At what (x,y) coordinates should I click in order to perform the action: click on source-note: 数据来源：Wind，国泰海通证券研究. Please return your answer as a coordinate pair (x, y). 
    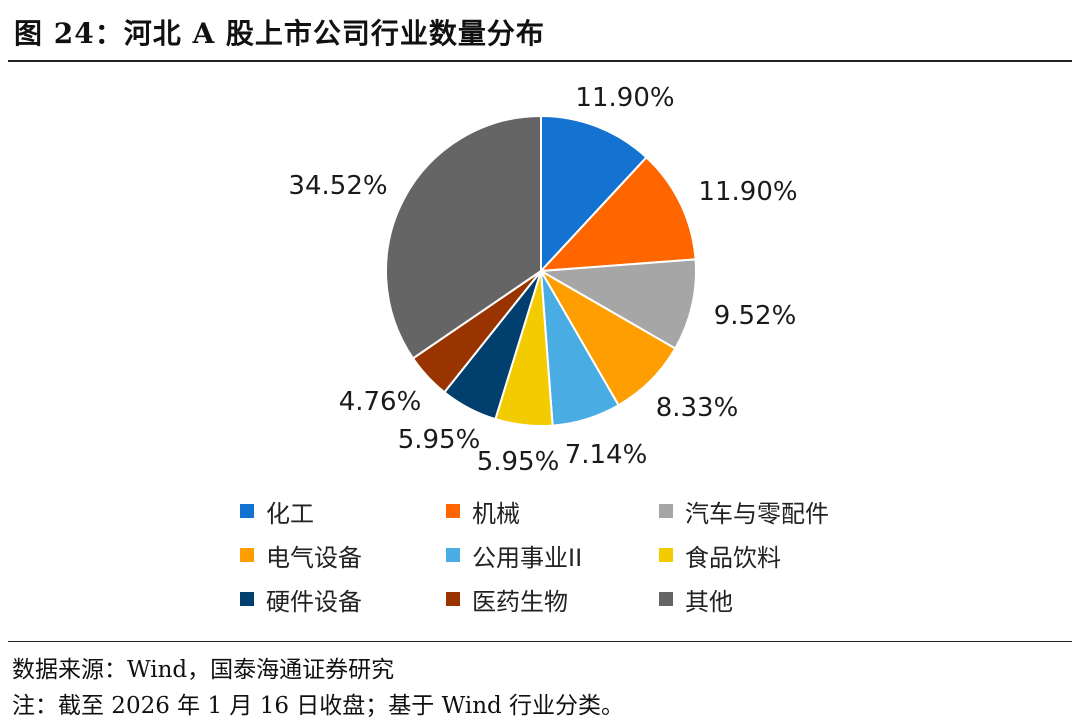
    Looking at the image, I should click on (203, 670).